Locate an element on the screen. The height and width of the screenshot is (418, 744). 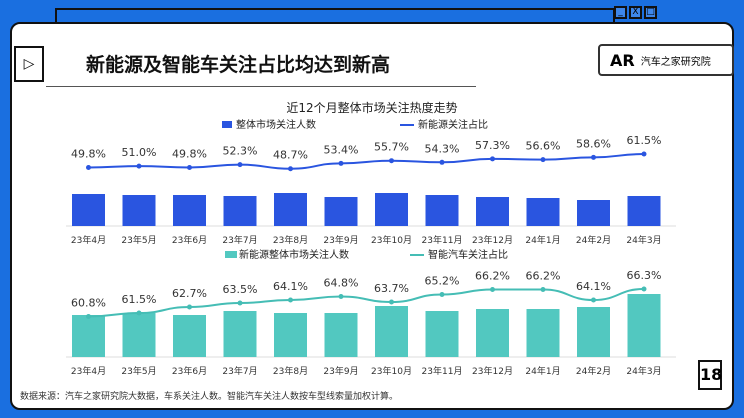
window-buttons: _ X □ is located at coordinates (635, 12).